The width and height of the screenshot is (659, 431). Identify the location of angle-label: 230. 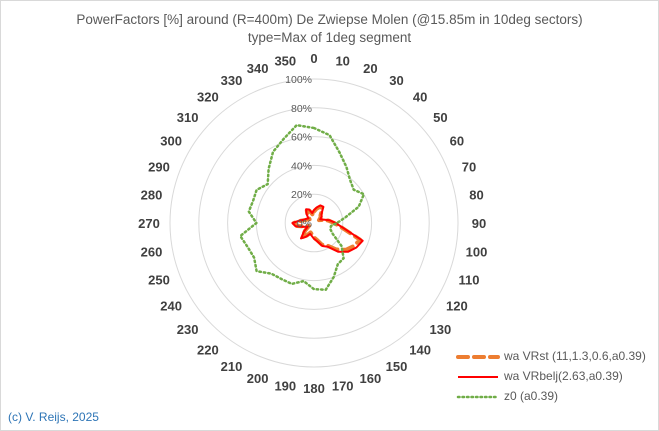
(188, 329).